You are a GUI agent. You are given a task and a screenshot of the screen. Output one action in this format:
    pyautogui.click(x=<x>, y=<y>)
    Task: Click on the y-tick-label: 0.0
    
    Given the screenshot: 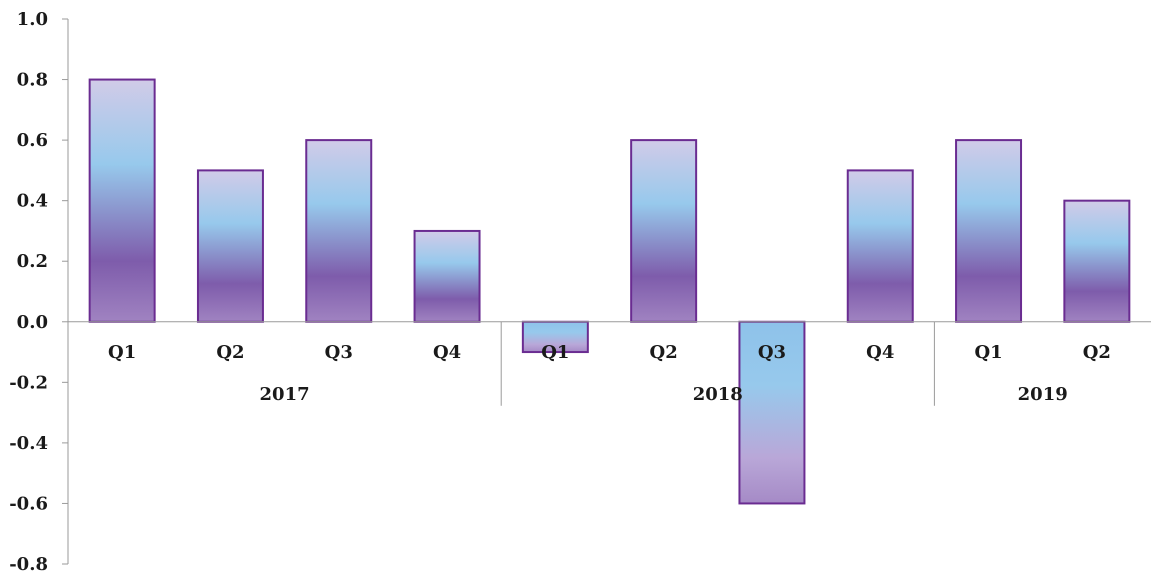 What is the action you would take?
    pyautogui.click(x=32, y=322)
    